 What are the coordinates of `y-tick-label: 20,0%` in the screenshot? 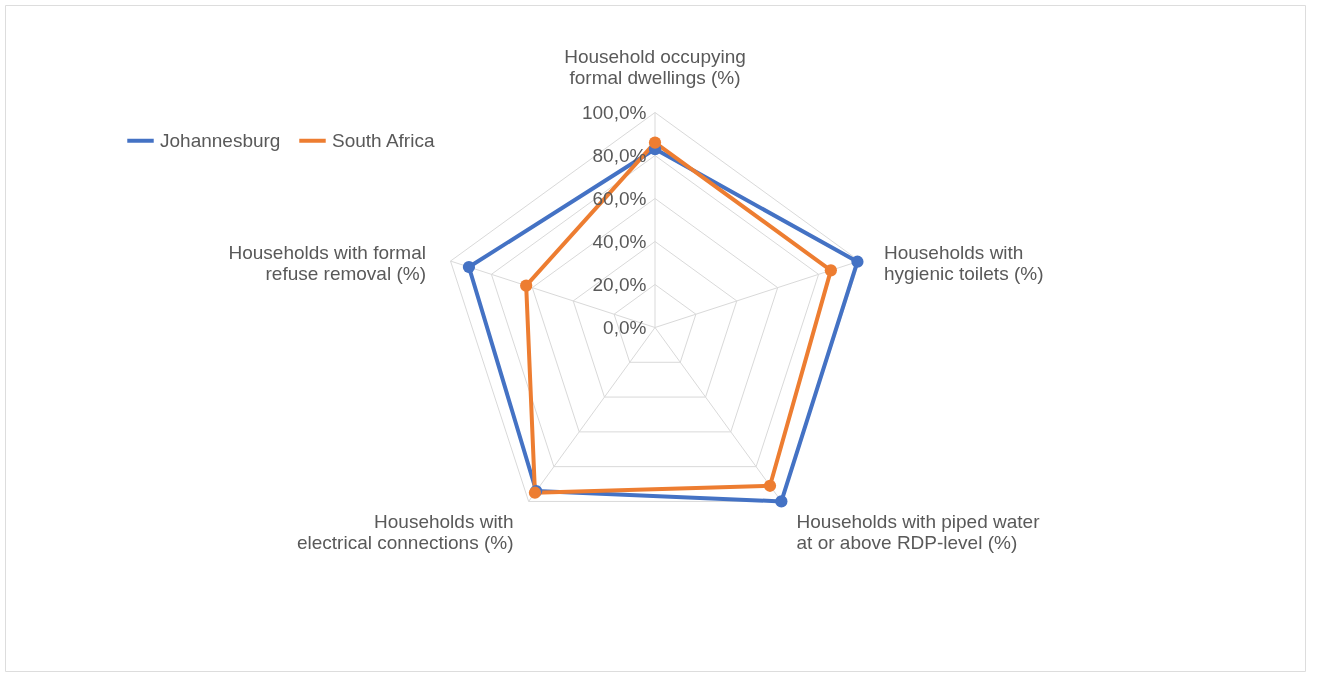 It's located at (619, 284).